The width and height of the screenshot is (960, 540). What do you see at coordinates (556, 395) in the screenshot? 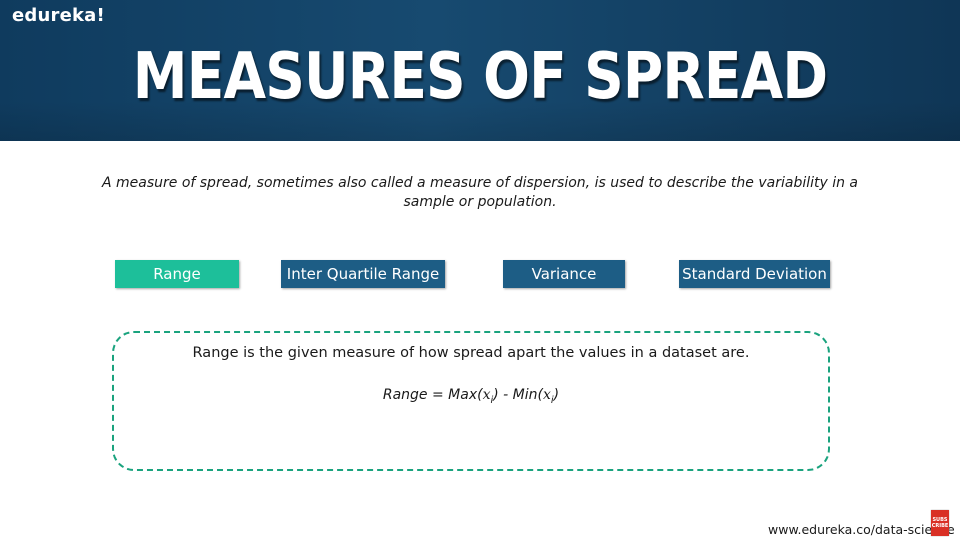
I see `formula-end: )` at bounding box center [556, 395].